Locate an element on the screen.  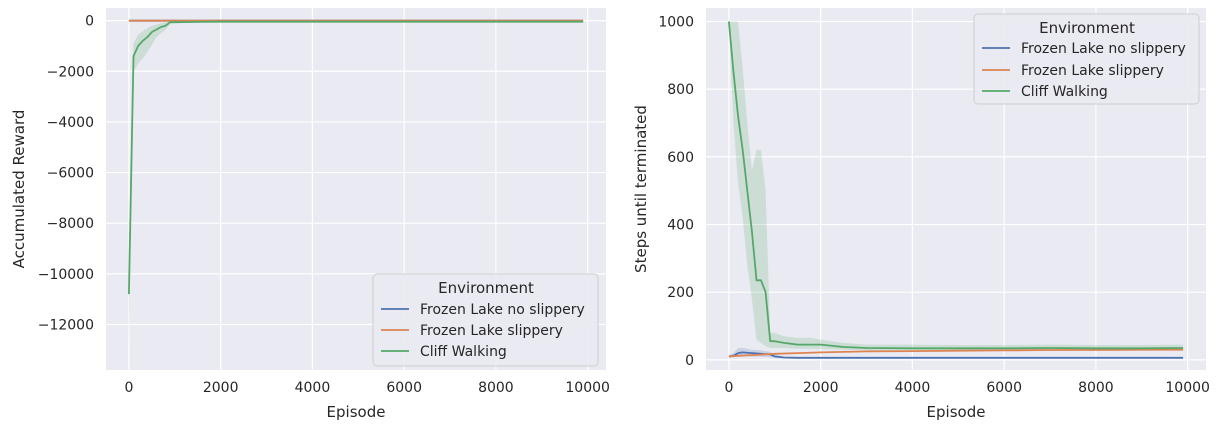
left-y-tick-label: −4000 is located at coordinates (70, 123).